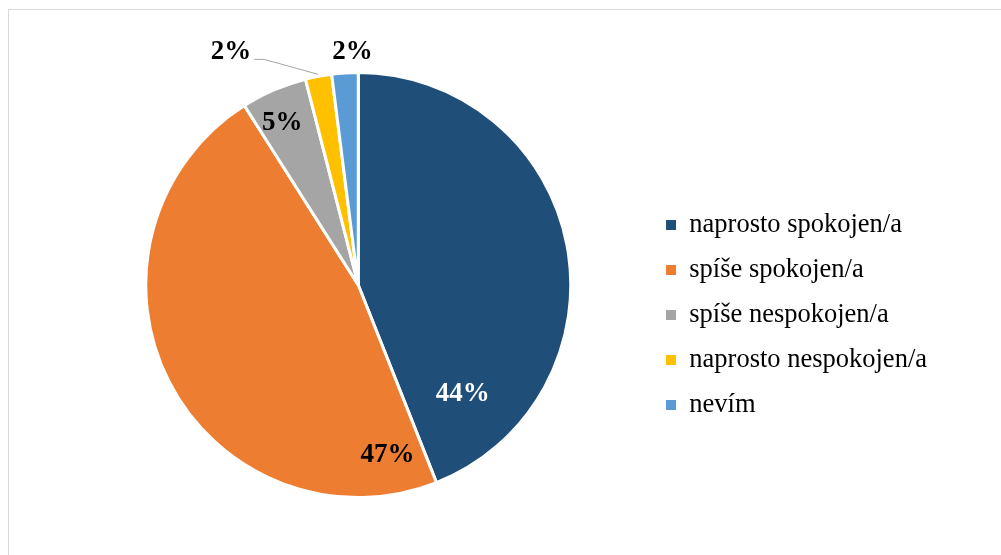  Describe the element at coordinates (776, 267) in the screenshot. I see `legend-label: spíše spokojen/a` at that location.